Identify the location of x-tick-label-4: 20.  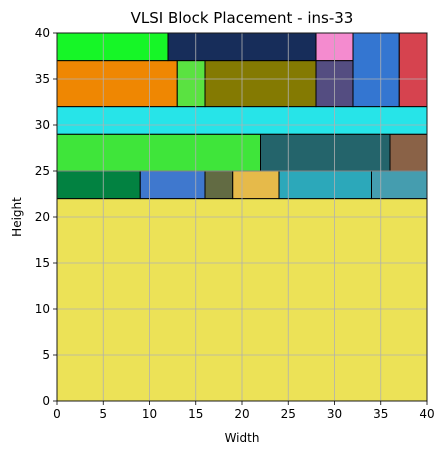
(241, 414).